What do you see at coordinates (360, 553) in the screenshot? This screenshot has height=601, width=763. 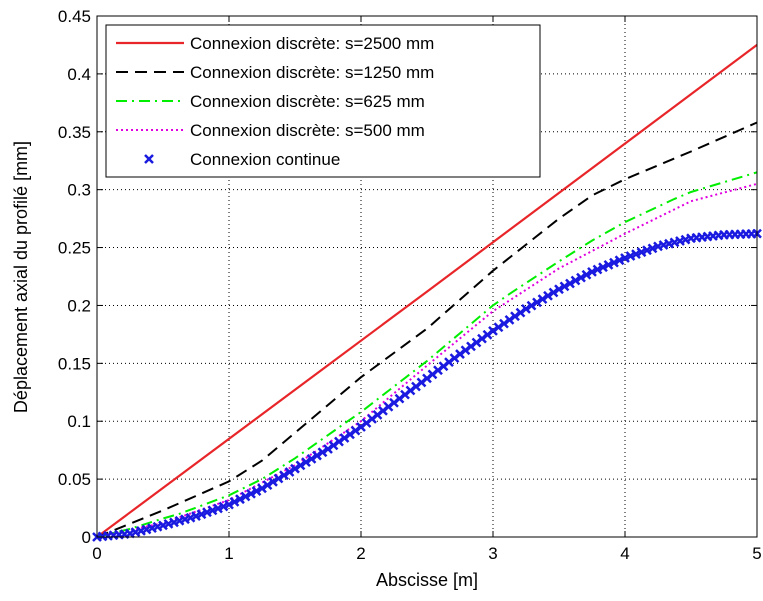 I see `x-tick-label: 2` at bounding box center [360, 553].